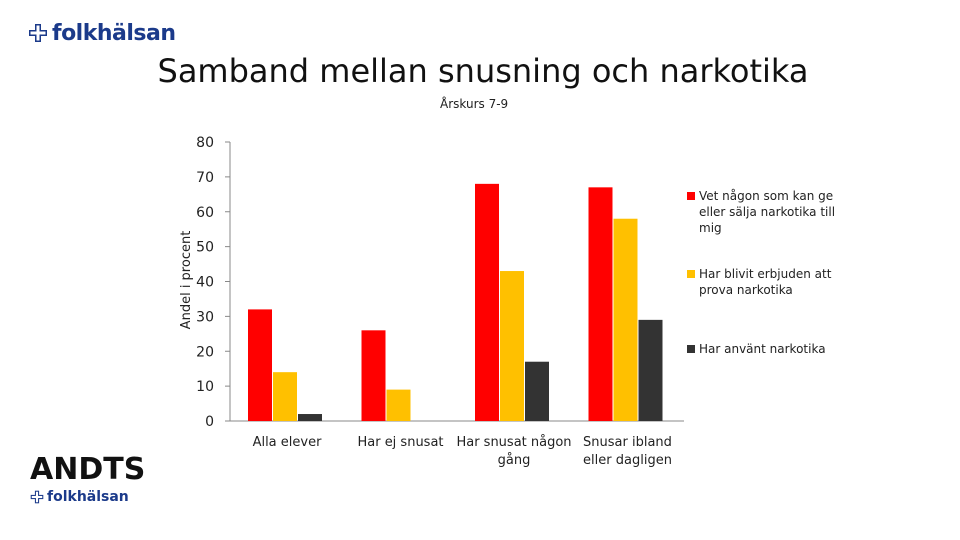 The width and height of the screenshot is (960, 540). What do you see at coordinates (627, 442) in the screenshot?
I see `x-category-label: Snusar ibland` at bounding box center [627, 442].